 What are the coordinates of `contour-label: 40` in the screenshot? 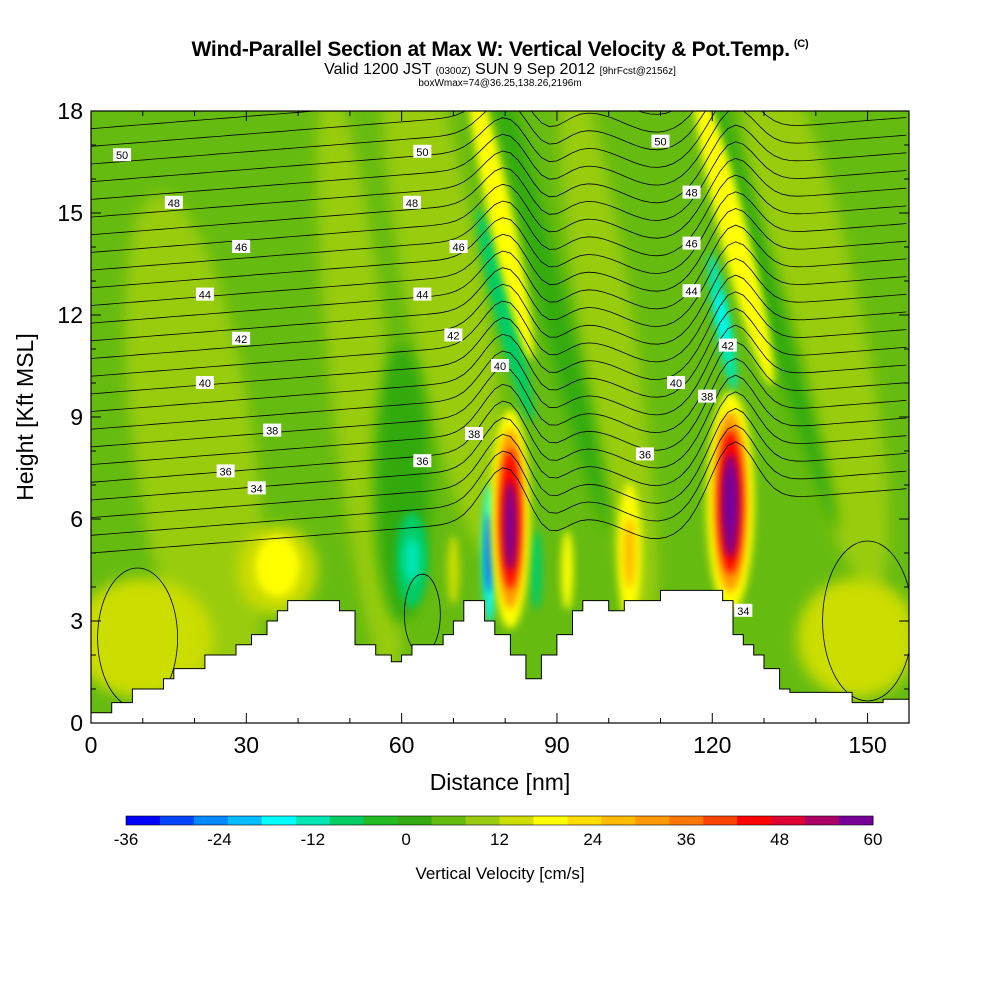 It's located at (500, 366).